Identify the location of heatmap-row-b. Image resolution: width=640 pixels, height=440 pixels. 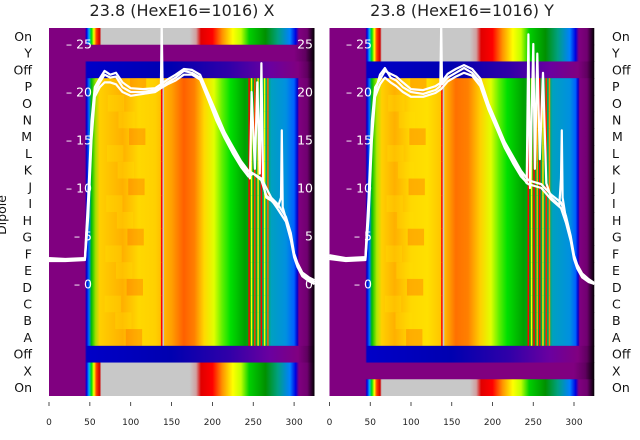
(182, 321).